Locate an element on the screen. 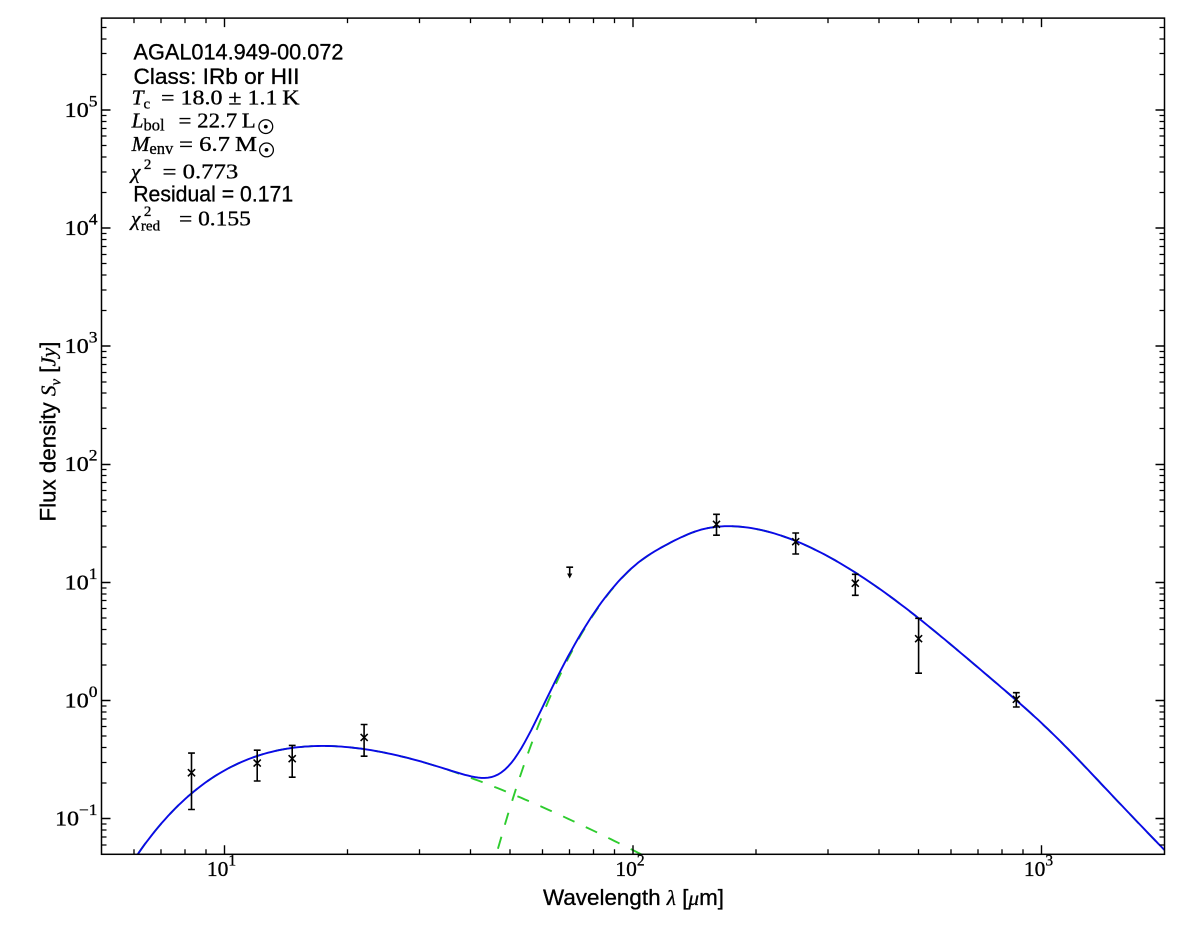  svg-text: Tc is located at coordinates (141, 98).